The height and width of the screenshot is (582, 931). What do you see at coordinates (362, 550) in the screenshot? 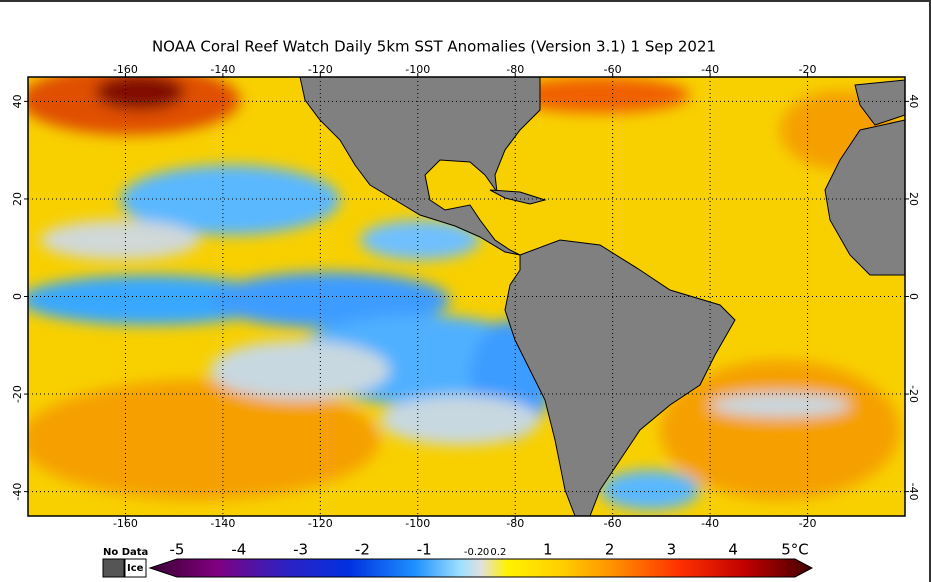
I see `colorbar-label: -2` at bounding box center [362, 550].